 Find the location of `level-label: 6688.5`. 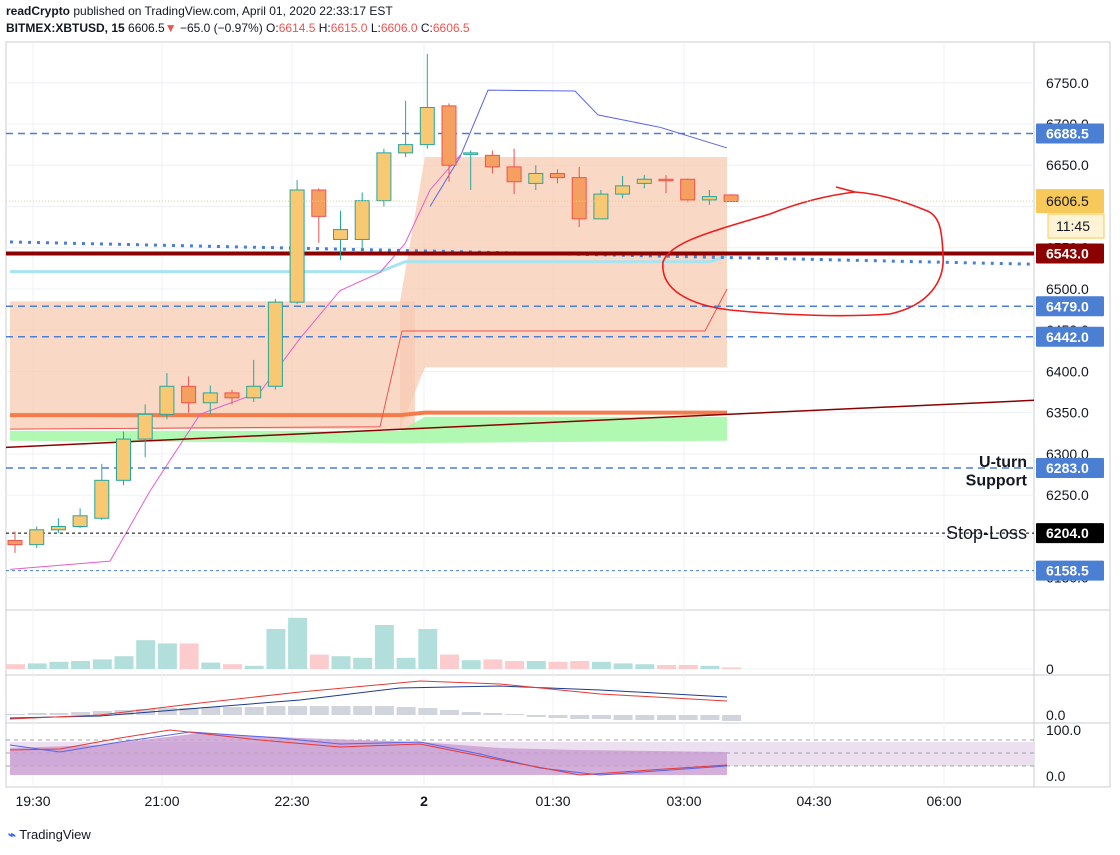

level-label: 6688.5 is located at coordinates (1067, 133).